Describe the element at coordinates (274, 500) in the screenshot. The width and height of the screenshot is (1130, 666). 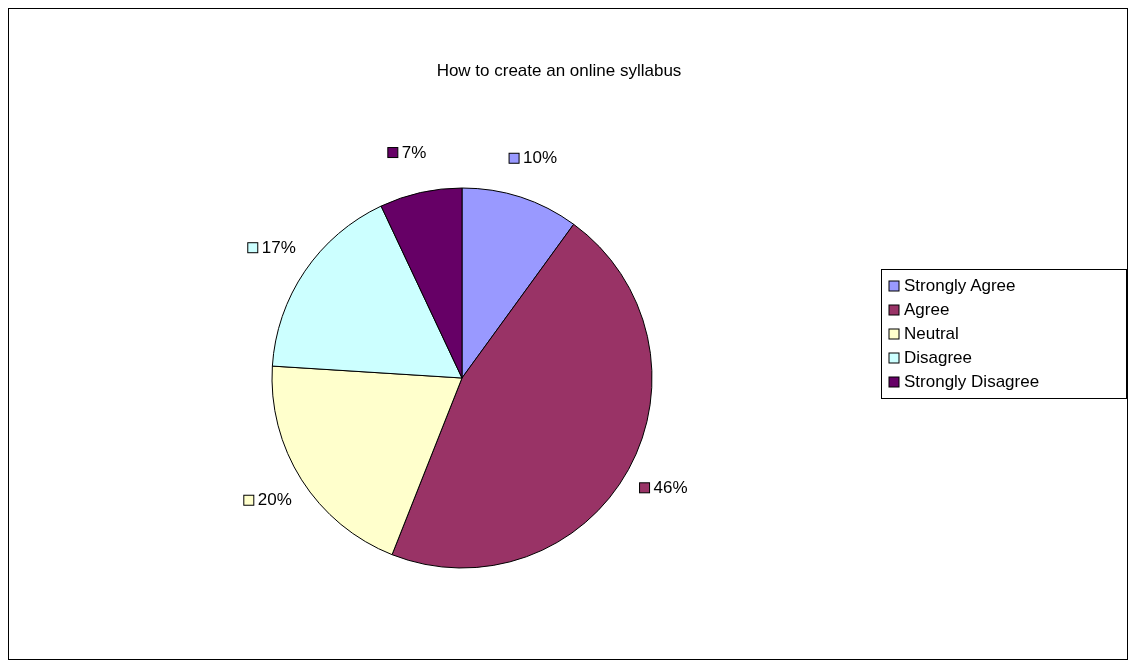
I see `data-label: 20%` at that location.